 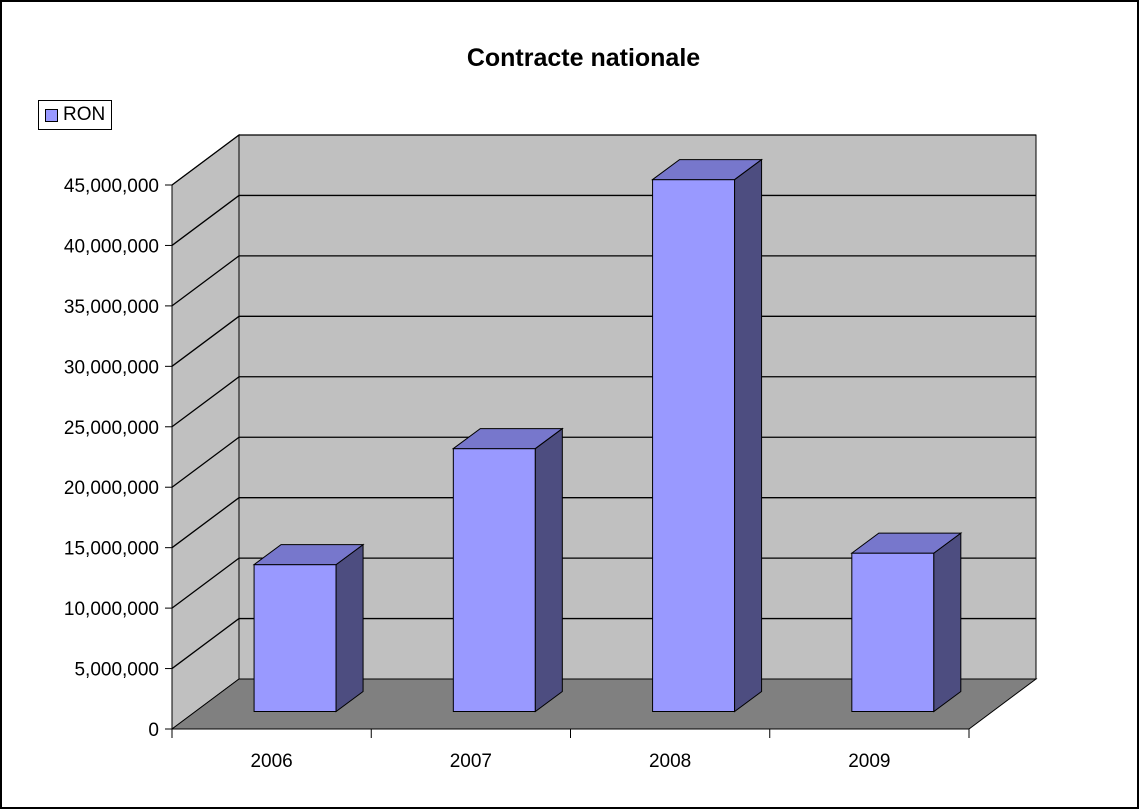 I want to click on y-tick-label: 35,000,000, so click(x=111, y=307).